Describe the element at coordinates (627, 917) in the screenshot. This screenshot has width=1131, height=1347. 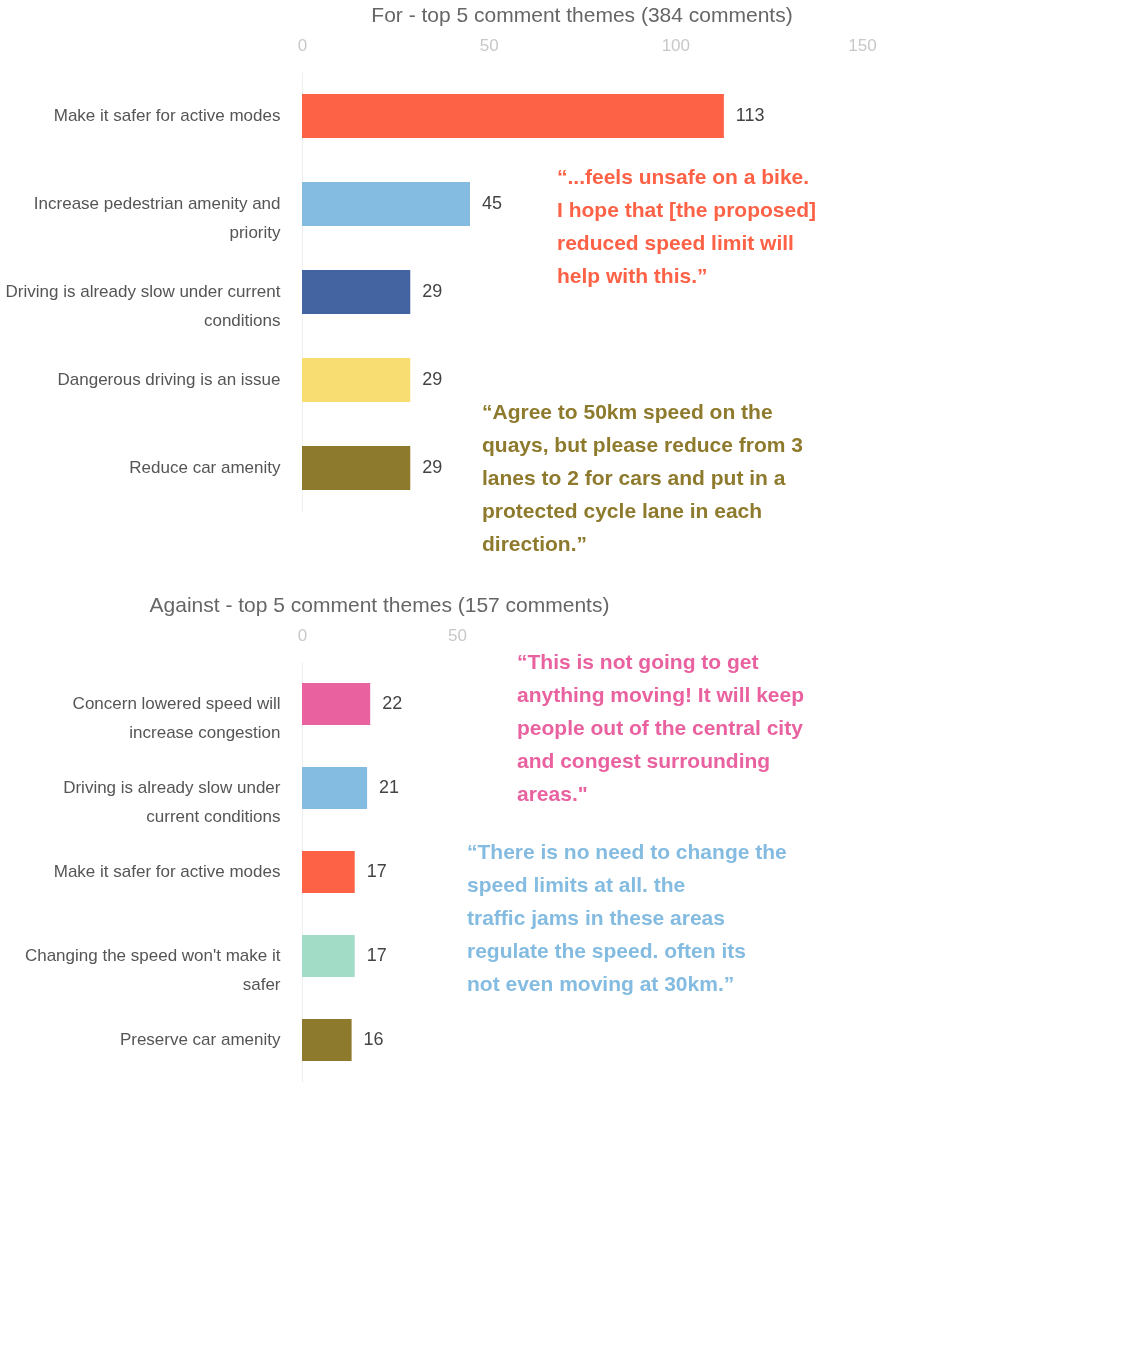
I see `text: “There is no need to change the speed limits at all. the traffic jams in these areas regulate the speed. often its not even moving at 30km.”` at that location.